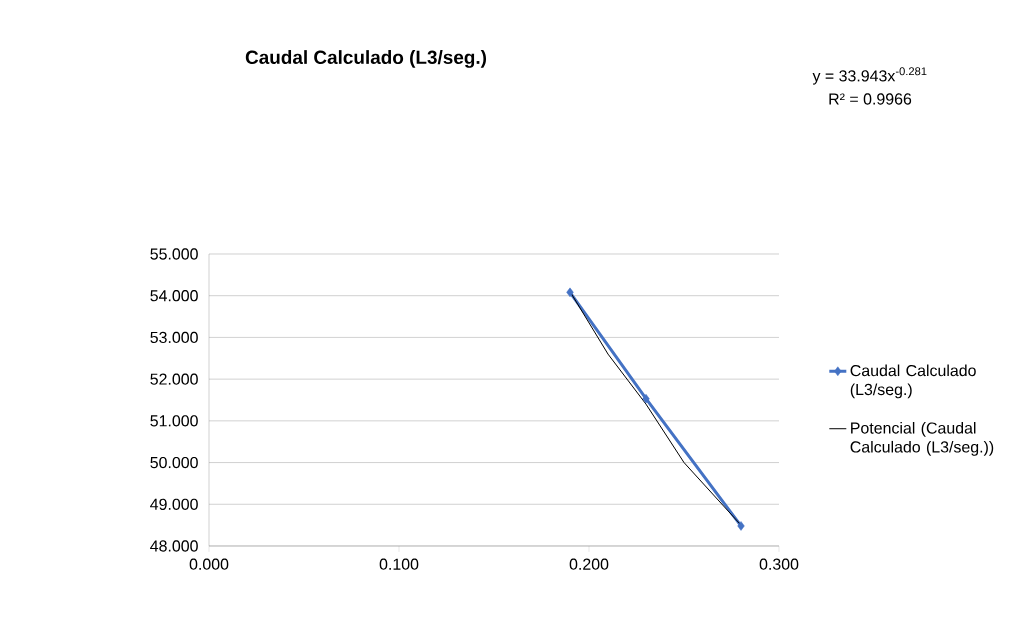  I want to click on chart-title: Caudal Calculado (L3/seg.), so click(366, 59).